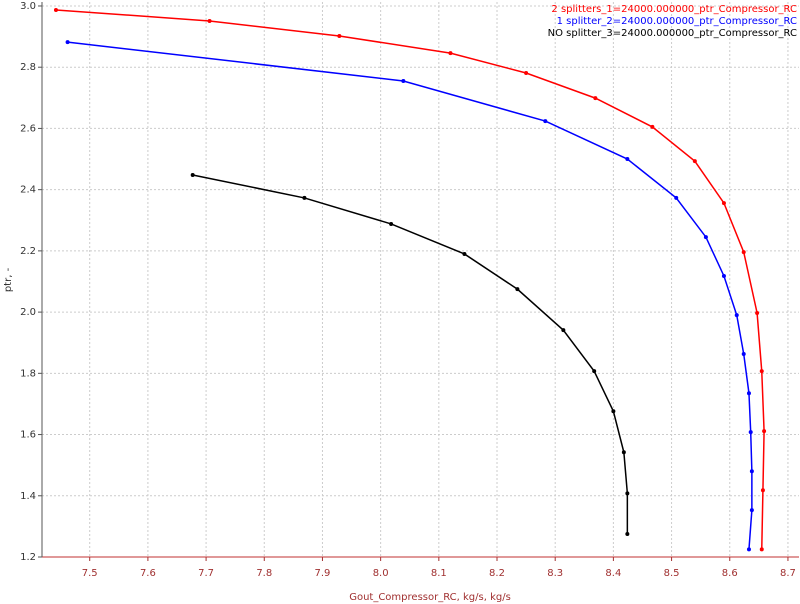 The width and height of the screenshot is (800, 604). Describe the element at coordinates (28, 373) in the screenshot. I see `y-tick-label: 1.8` at that location.